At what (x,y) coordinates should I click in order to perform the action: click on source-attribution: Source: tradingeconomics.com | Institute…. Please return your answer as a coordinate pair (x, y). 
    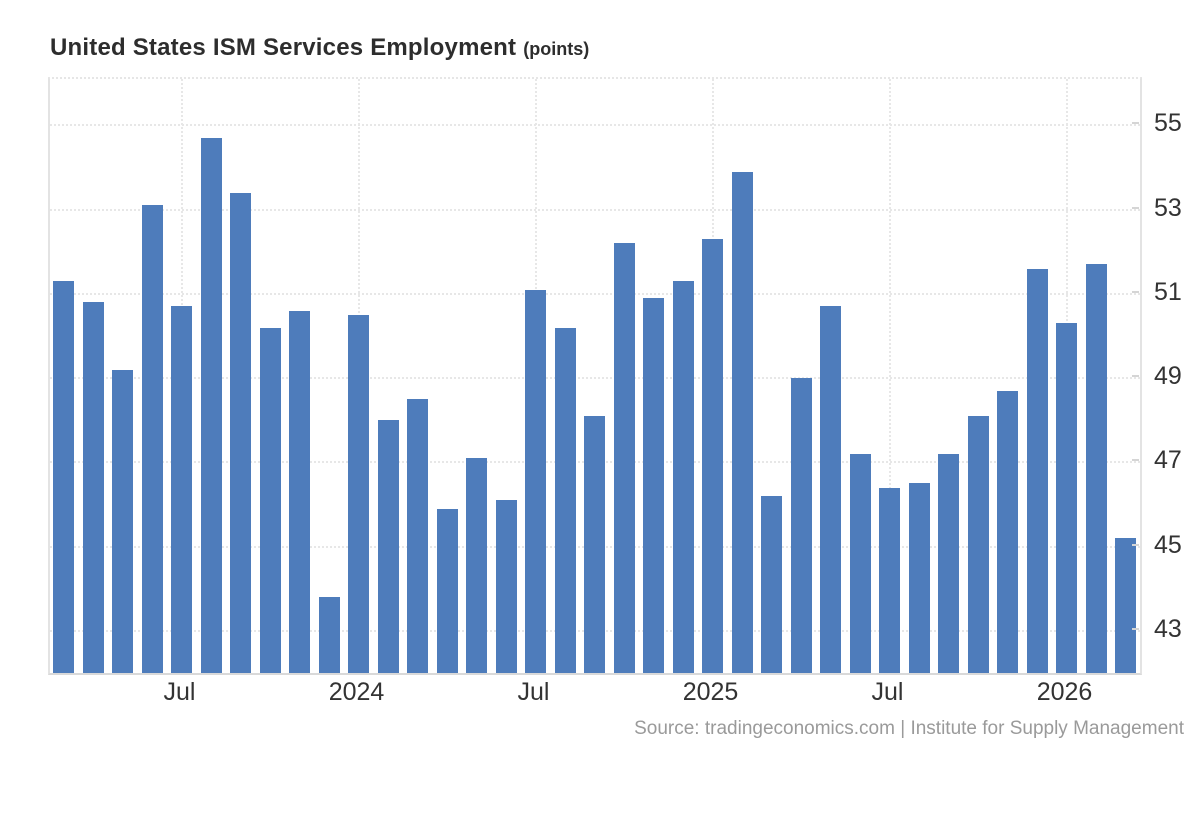
    Looking at the image, I should click on (909, 728).